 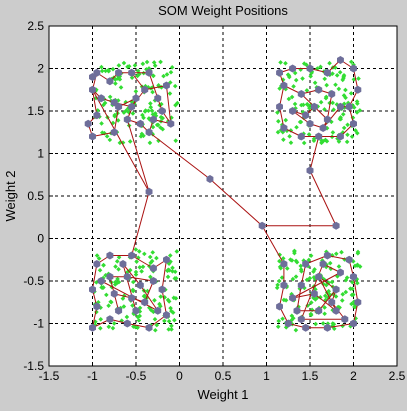 What do you see at coordinates (92, 376) in the screenshot?
I see `x-tick-label: -1` at bounding box center [92, 376].